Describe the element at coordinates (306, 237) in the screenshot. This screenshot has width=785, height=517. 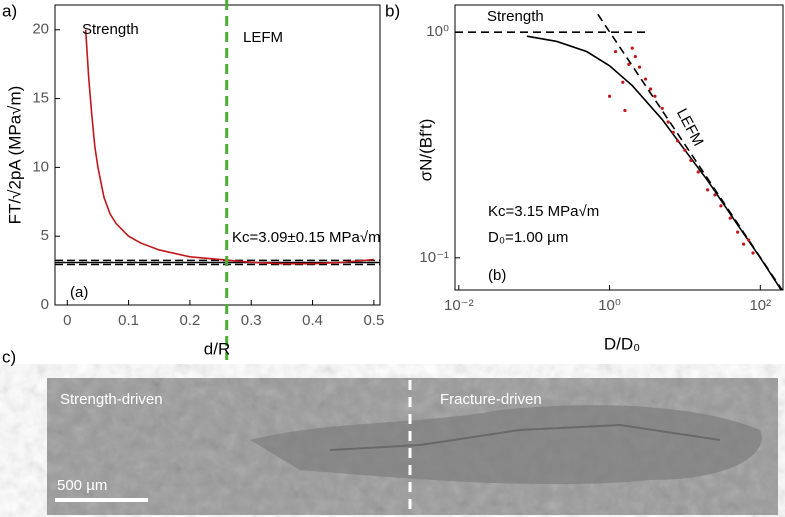
I see `annotation: Kc=3.09±0.15 MPa√m` at that location.